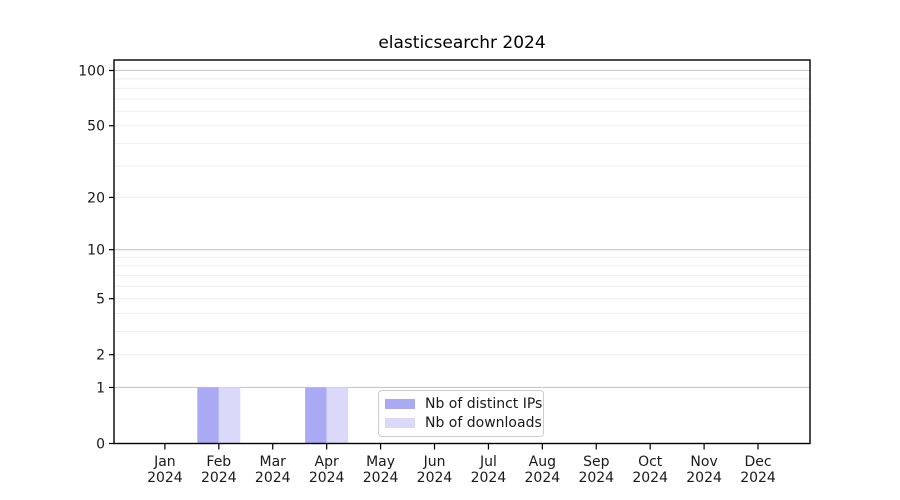 This screenshot has height=500, width=900. I want to click on x-tick-label-month: Sep, so click(596, 462).